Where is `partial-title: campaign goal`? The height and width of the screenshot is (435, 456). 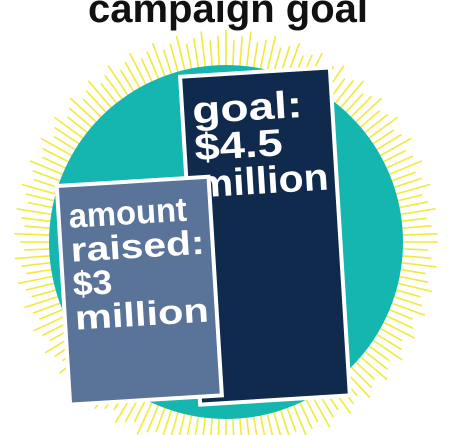 partial-title: campaign goal is located at coordinates (228, 15).